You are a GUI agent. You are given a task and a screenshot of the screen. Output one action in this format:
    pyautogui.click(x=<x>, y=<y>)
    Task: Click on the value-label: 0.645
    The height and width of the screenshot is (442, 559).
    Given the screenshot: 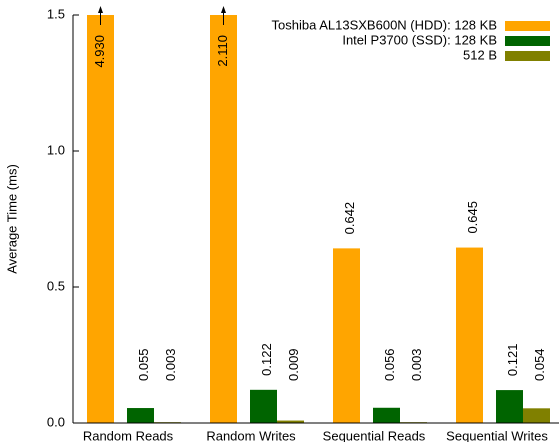 What is the action you would take?
    pyautogui.click(x=472, y=217)
    